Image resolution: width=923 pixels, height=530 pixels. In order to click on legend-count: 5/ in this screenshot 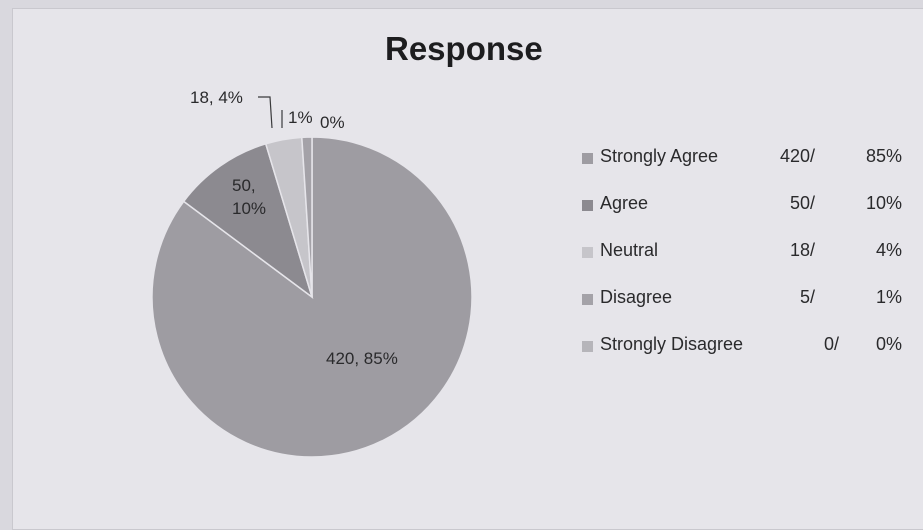, I will do `click(807, 297)`.